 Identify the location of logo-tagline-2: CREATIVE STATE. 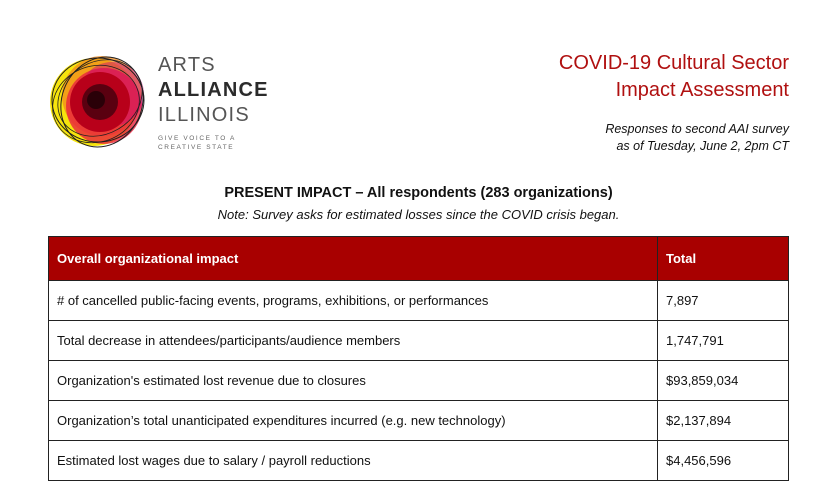
(196, 147).